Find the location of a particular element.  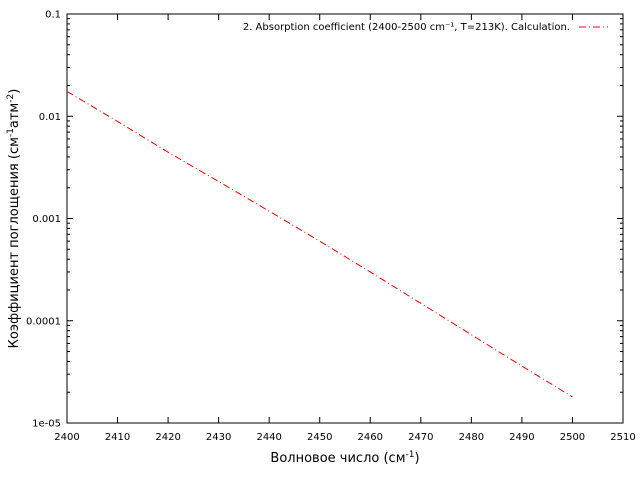

x-tick-label: 2460 is located at coordinates (370, 437).